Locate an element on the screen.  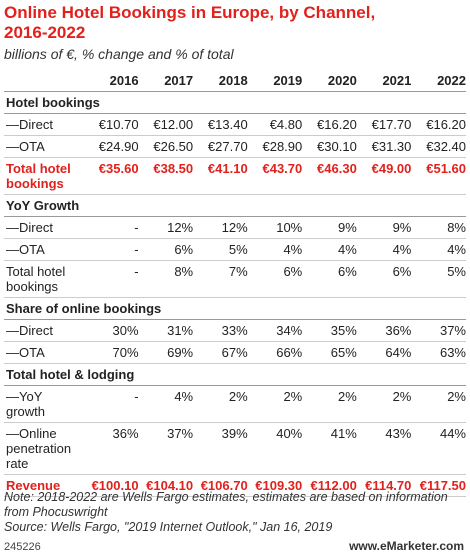
cell: 63% is located at coordinates (438, 352).